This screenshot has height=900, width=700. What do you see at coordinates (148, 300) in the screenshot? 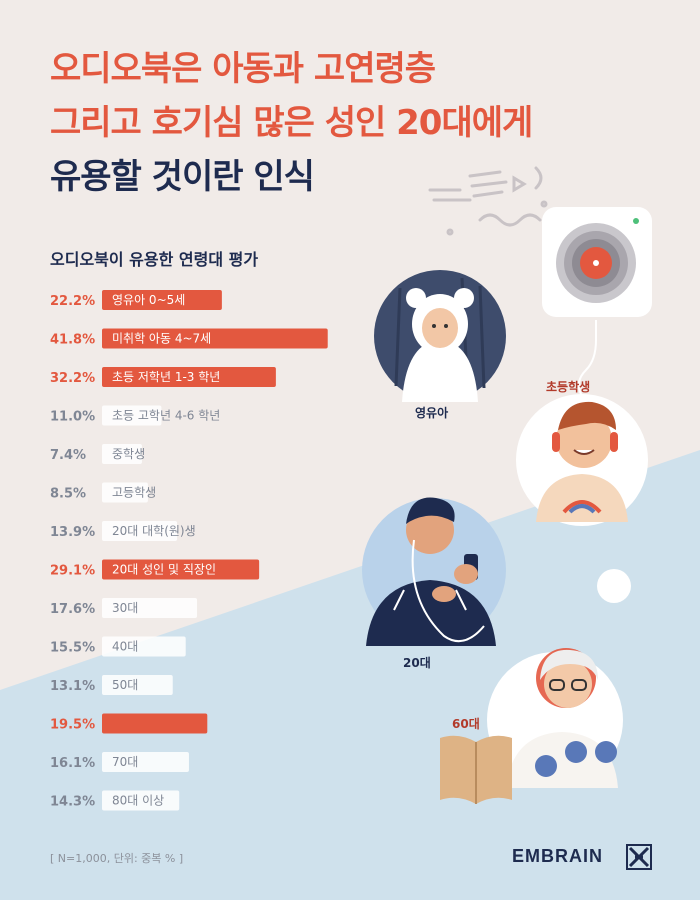
I see `category-label-0: 영유아 0~5세` at bounding box center [148, 300].